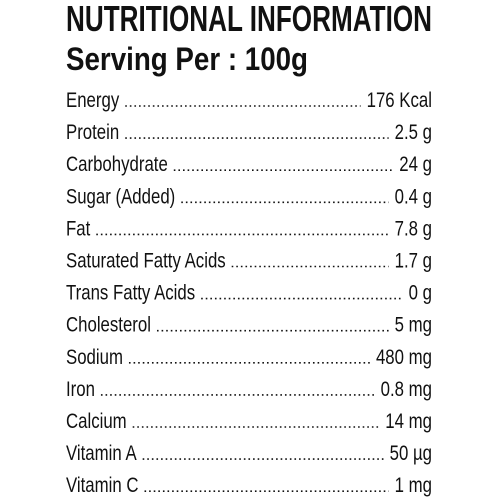 The width and height of the screenshot is (500, 500). I want to click on nutrient-name: Fat, so click(78, 228).